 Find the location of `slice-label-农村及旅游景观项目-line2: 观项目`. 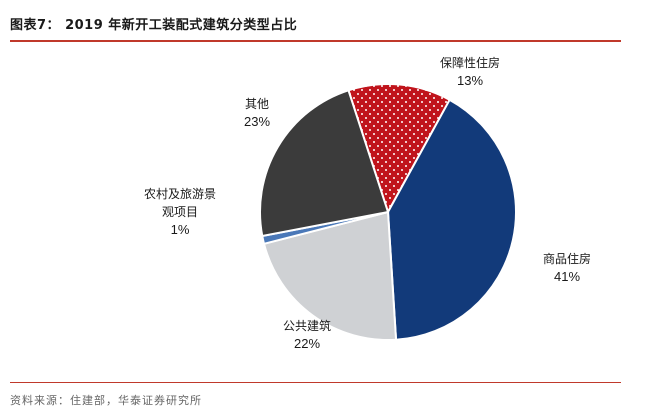

slice-label-农村及旅游景观项目-line2: 观项目 is located at coordinates (180, 212).